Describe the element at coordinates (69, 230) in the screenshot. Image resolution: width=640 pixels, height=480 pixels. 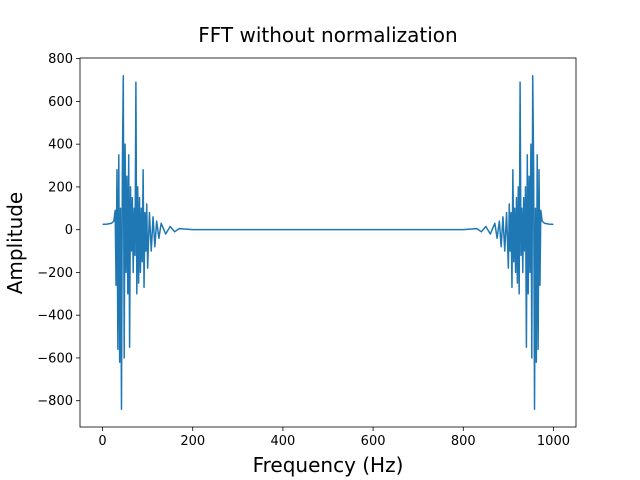
I see `y-tick-label: 0` at that location.